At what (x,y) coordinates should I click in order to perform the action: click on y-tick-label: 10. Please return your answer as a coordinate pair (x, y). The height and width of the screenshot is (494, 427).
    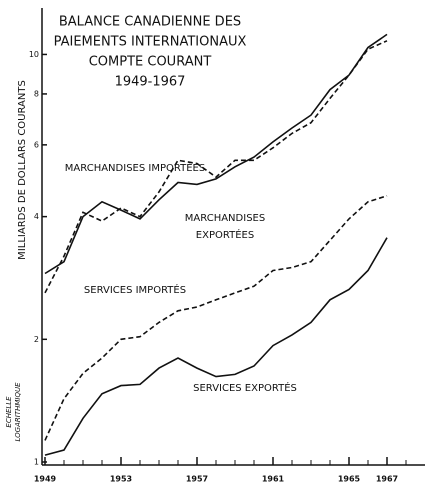
    Looking at the image, I should click on (34, 54).